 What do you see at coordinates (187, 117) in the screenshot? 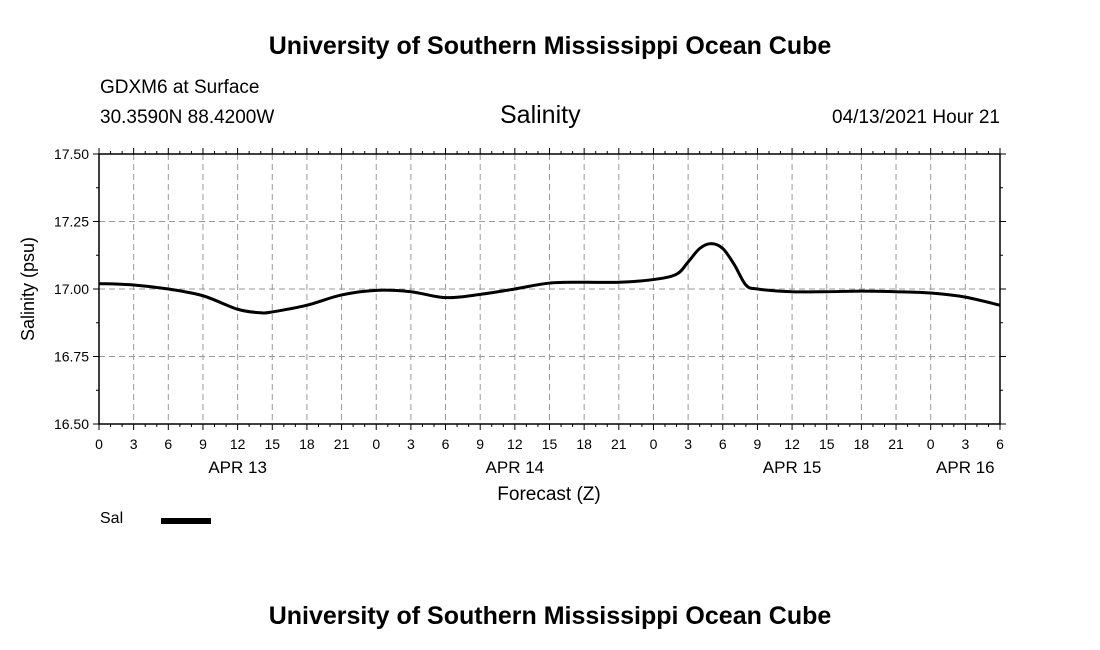
I see `coordinates-label: 30.3590N 88.4200W` at bounding box center [187, 117].